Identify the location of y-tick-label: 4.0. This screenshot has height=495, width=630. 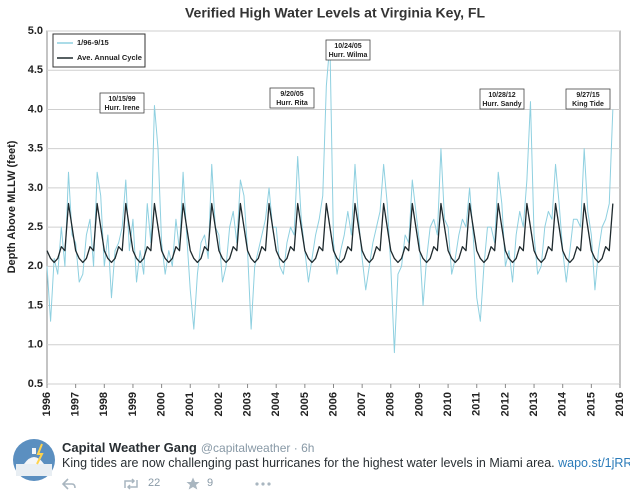
(35, 109).